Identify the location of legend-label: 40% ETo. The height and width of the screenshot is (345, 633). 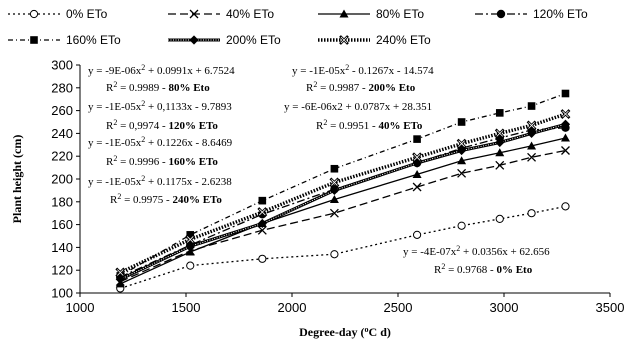
(250, 14).